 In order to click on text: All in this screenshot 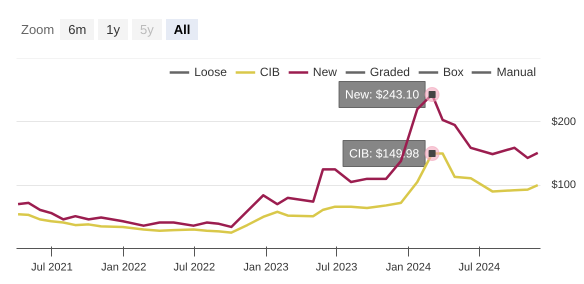, I will do `click(182, 29)`.